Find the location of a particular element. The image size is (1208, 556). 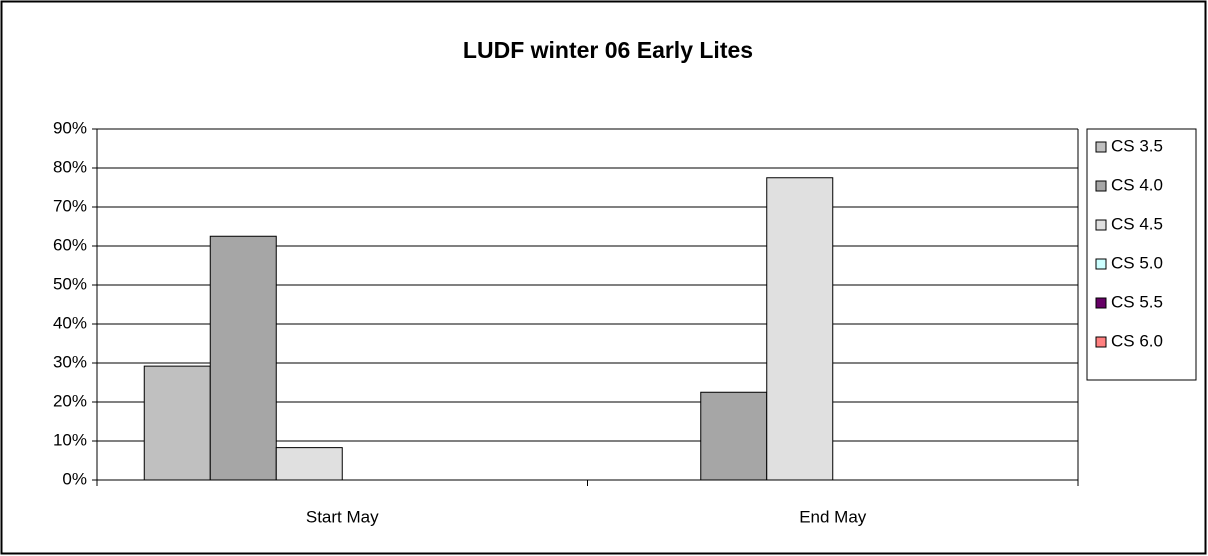

legend-label: CS 5.0 is located at coordinates (1137, 262).